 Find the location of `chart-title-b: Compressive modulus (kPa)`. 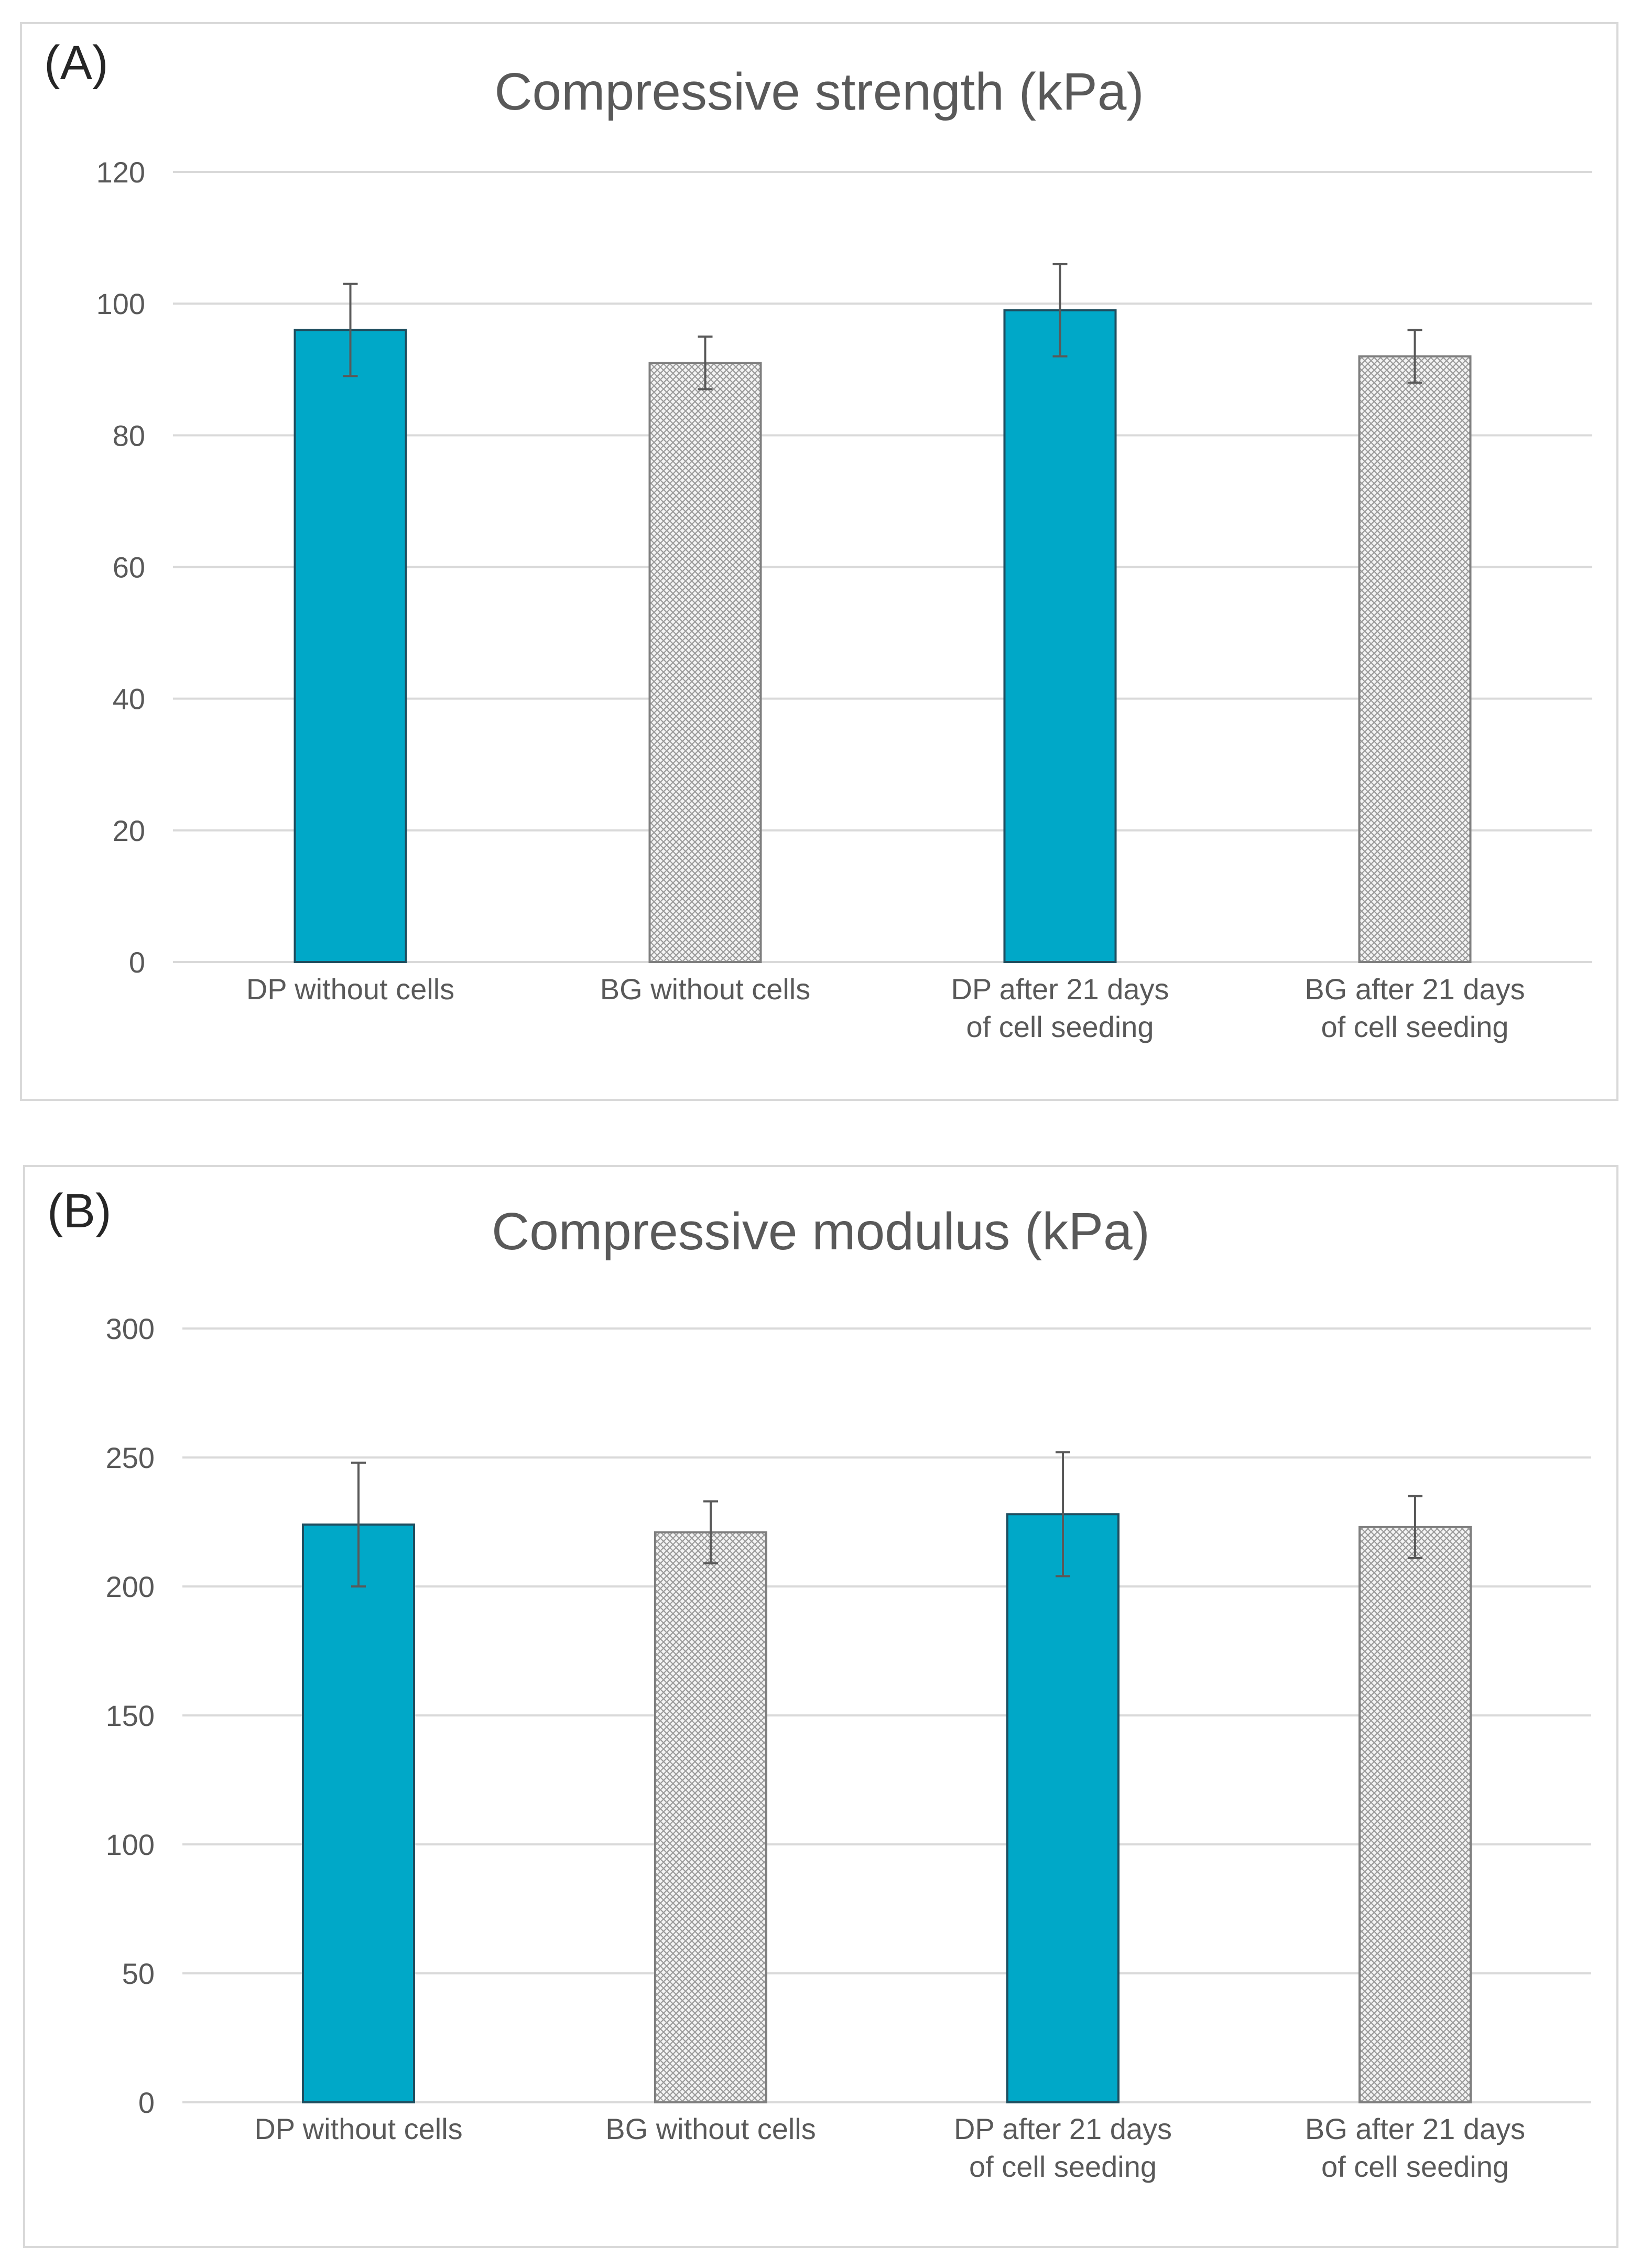

chart-title-b: Compressive modulus (kPa) is located at coordinates (821, 1231).